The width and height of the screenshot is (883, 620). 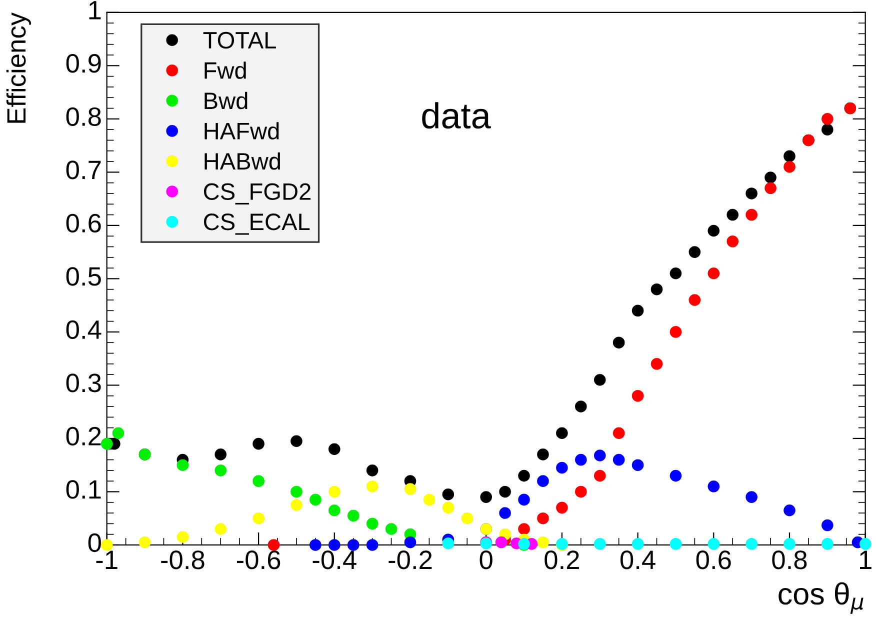 What do you see at coordinates (226, 101) in the screenshot?
I see `legend-label: Bwd` at bounding box center [226, 101].